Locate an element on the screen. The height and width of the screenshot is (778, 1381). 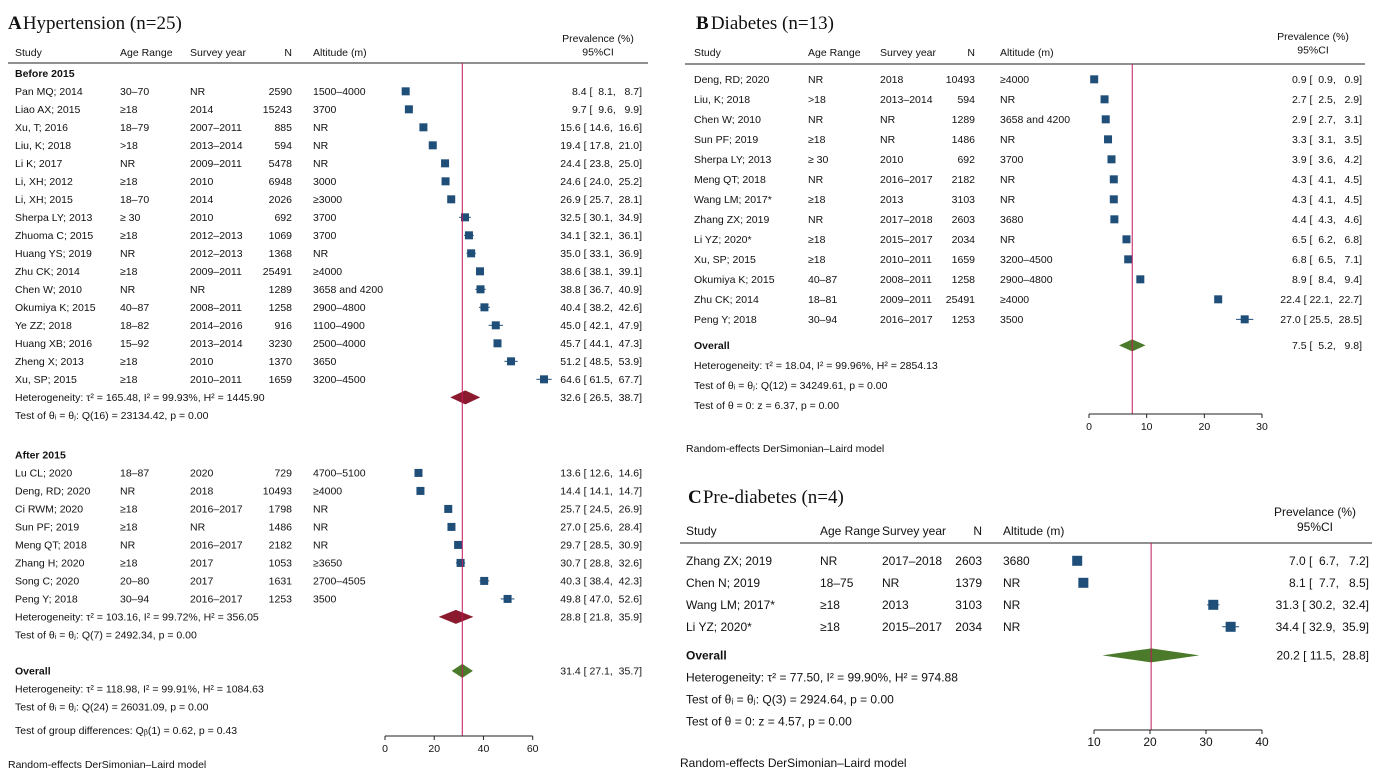
overall-estimate-ci: 31.4 [ 27.1, 35.7] is located at coordinates (601, 672).